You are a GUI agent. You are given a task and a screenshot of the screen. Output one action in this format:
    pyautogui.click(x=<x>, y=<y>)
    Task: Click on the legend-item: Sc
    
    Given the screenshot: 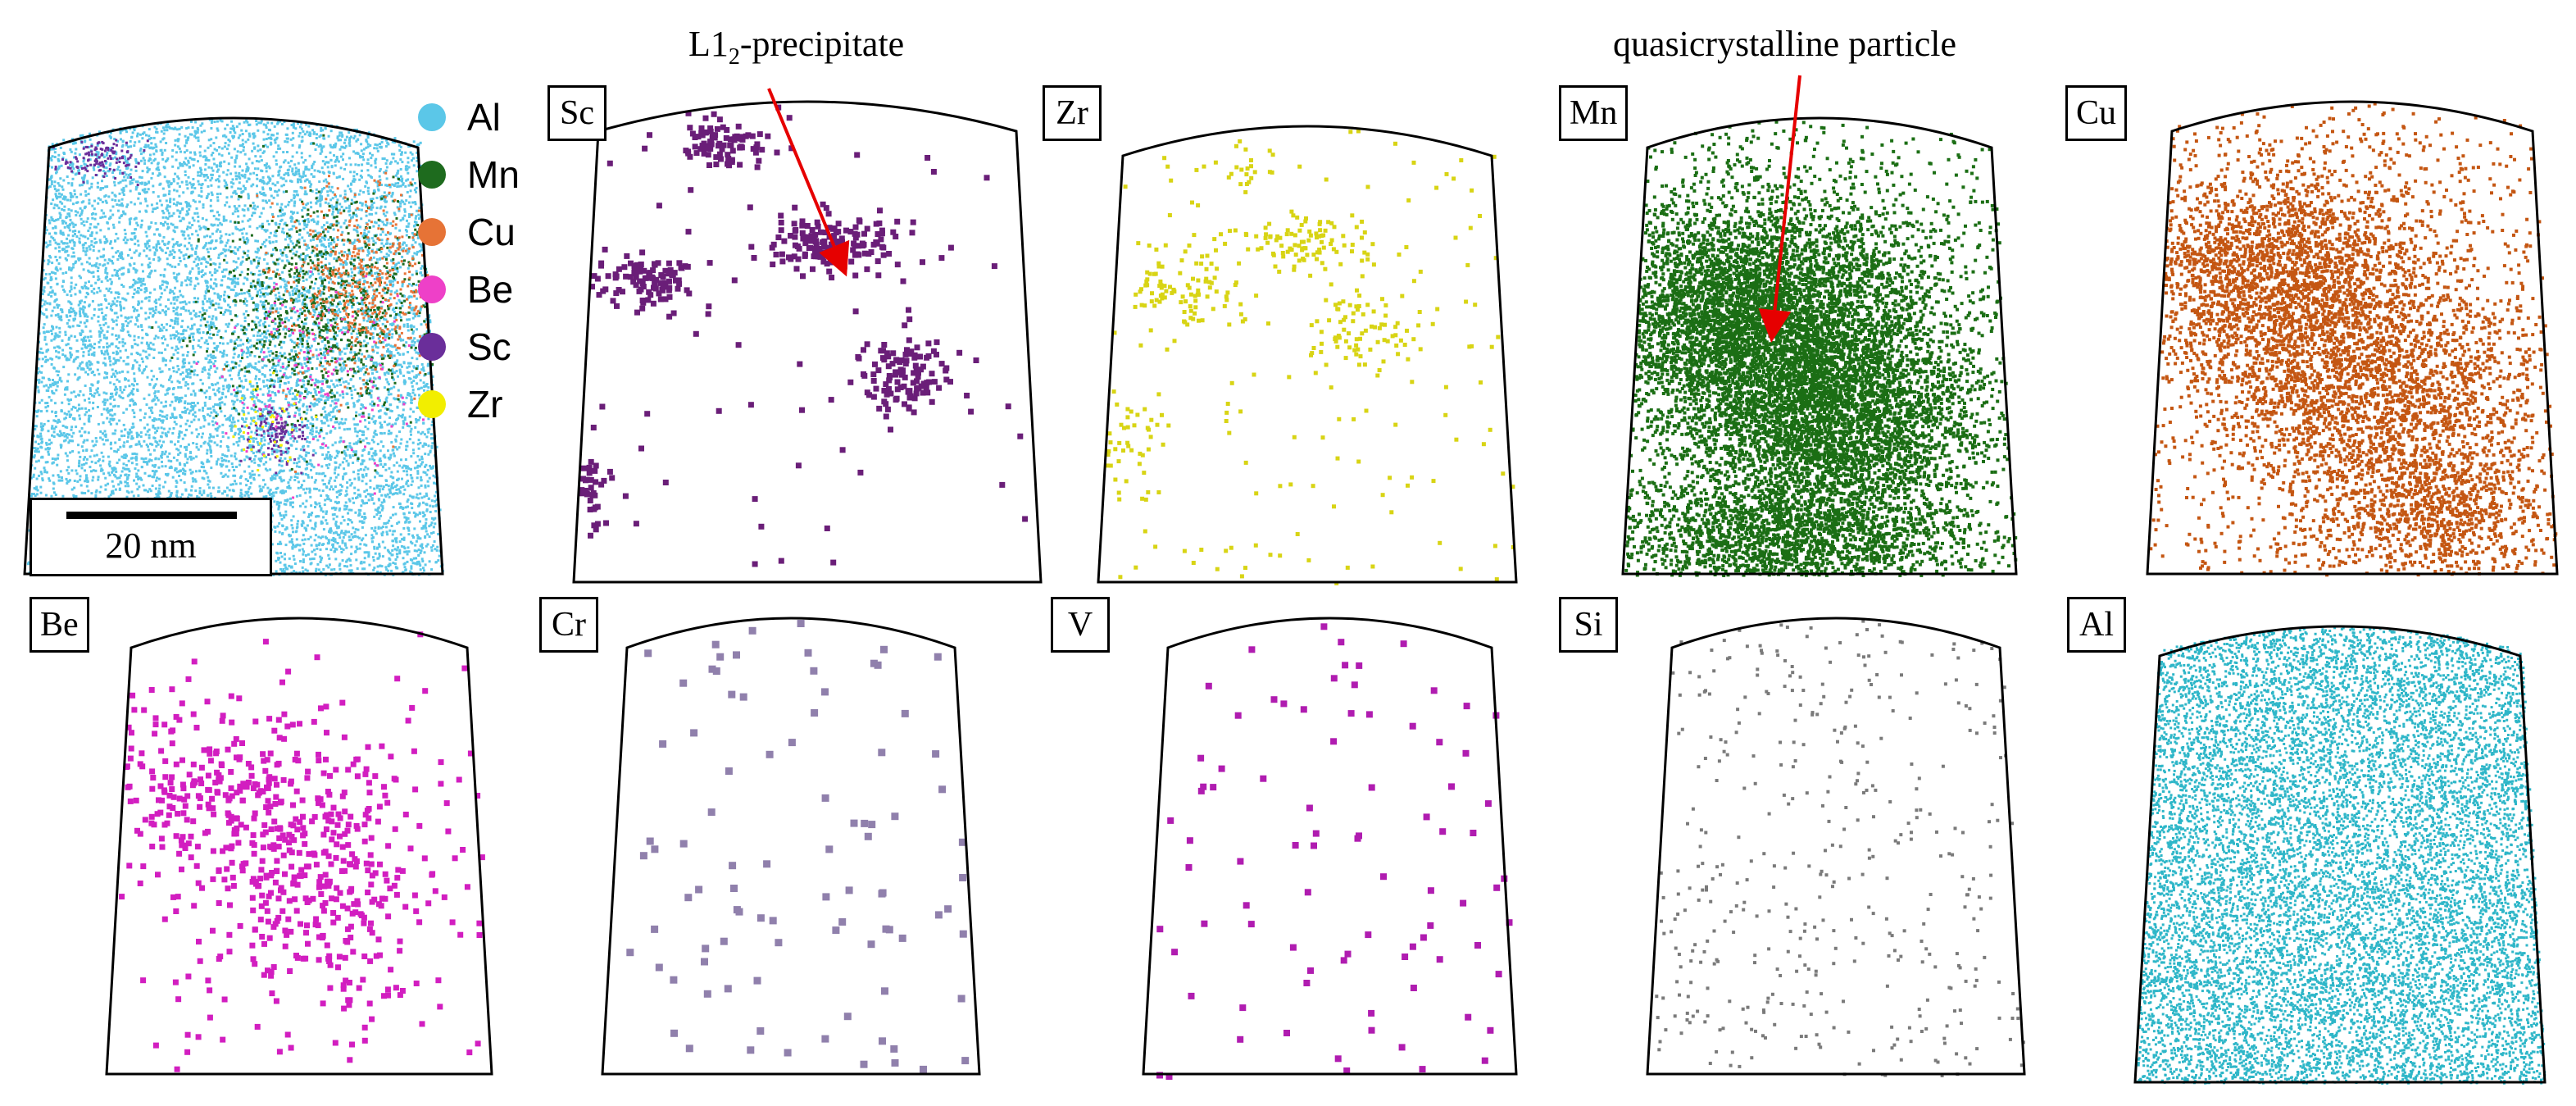 What is the action you would take?
    pyautogui.click(x=469, y=346)
    